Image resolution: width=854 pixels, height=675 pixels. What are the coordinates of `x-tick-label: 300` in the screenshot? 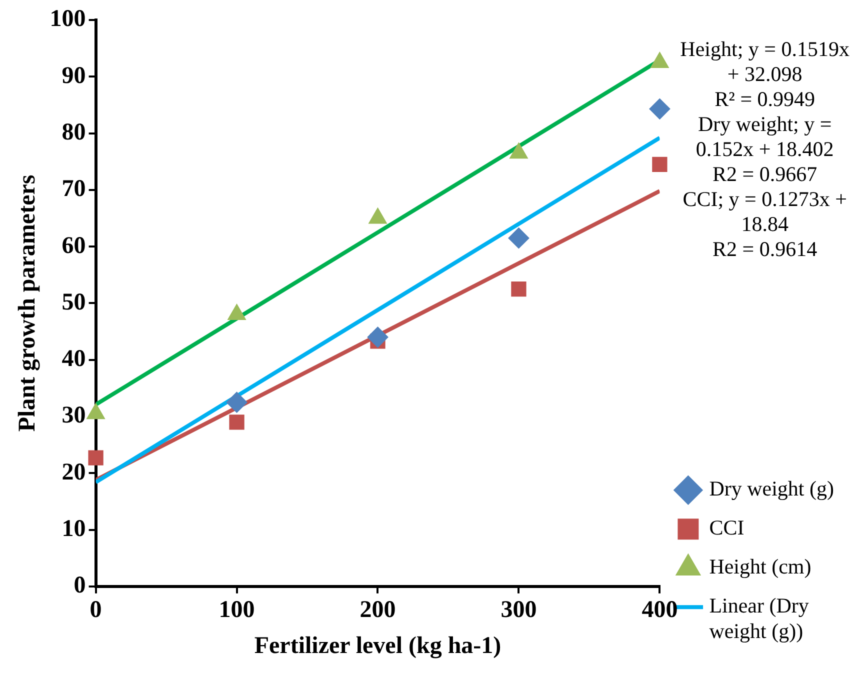 It's located at (518, 610).